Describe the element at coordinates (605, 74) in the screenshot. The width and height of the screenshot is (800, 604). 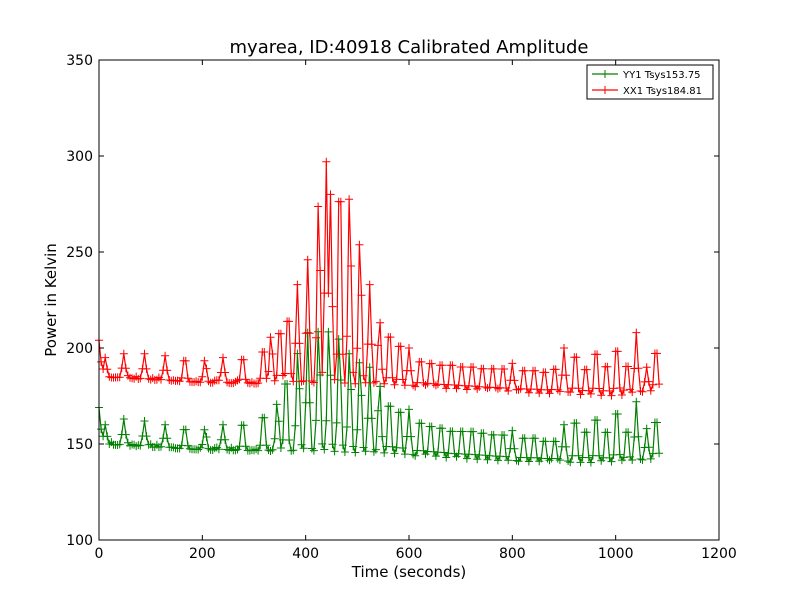
I see `legend-marker` at that location.